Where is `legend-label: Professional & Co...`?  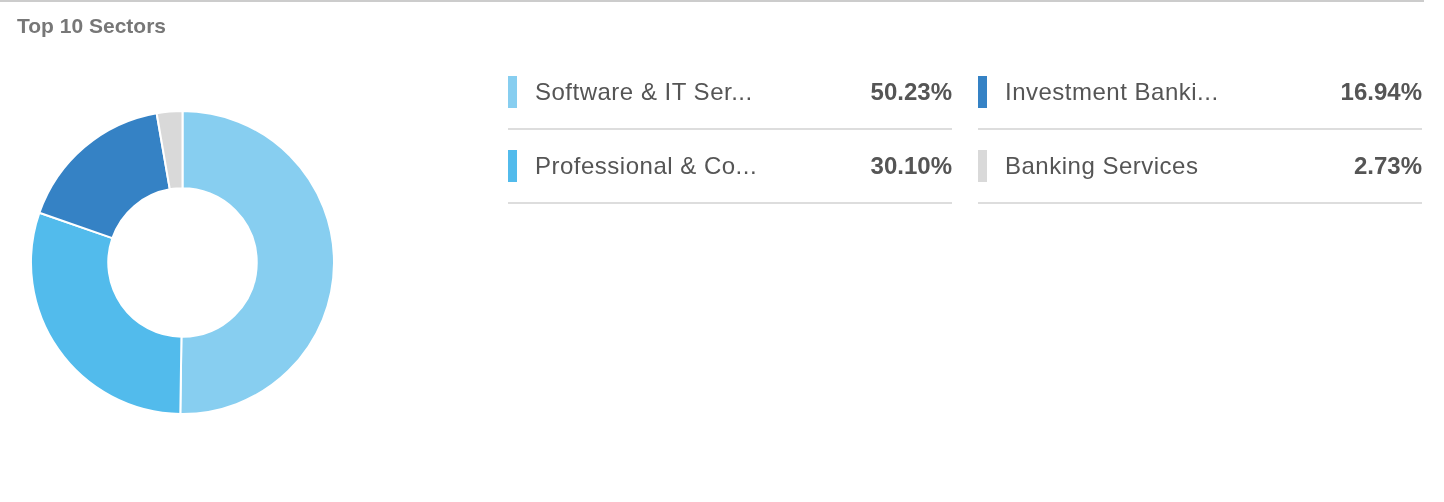 legend-label: Professional & Co... is located at coordinates (647, 166).